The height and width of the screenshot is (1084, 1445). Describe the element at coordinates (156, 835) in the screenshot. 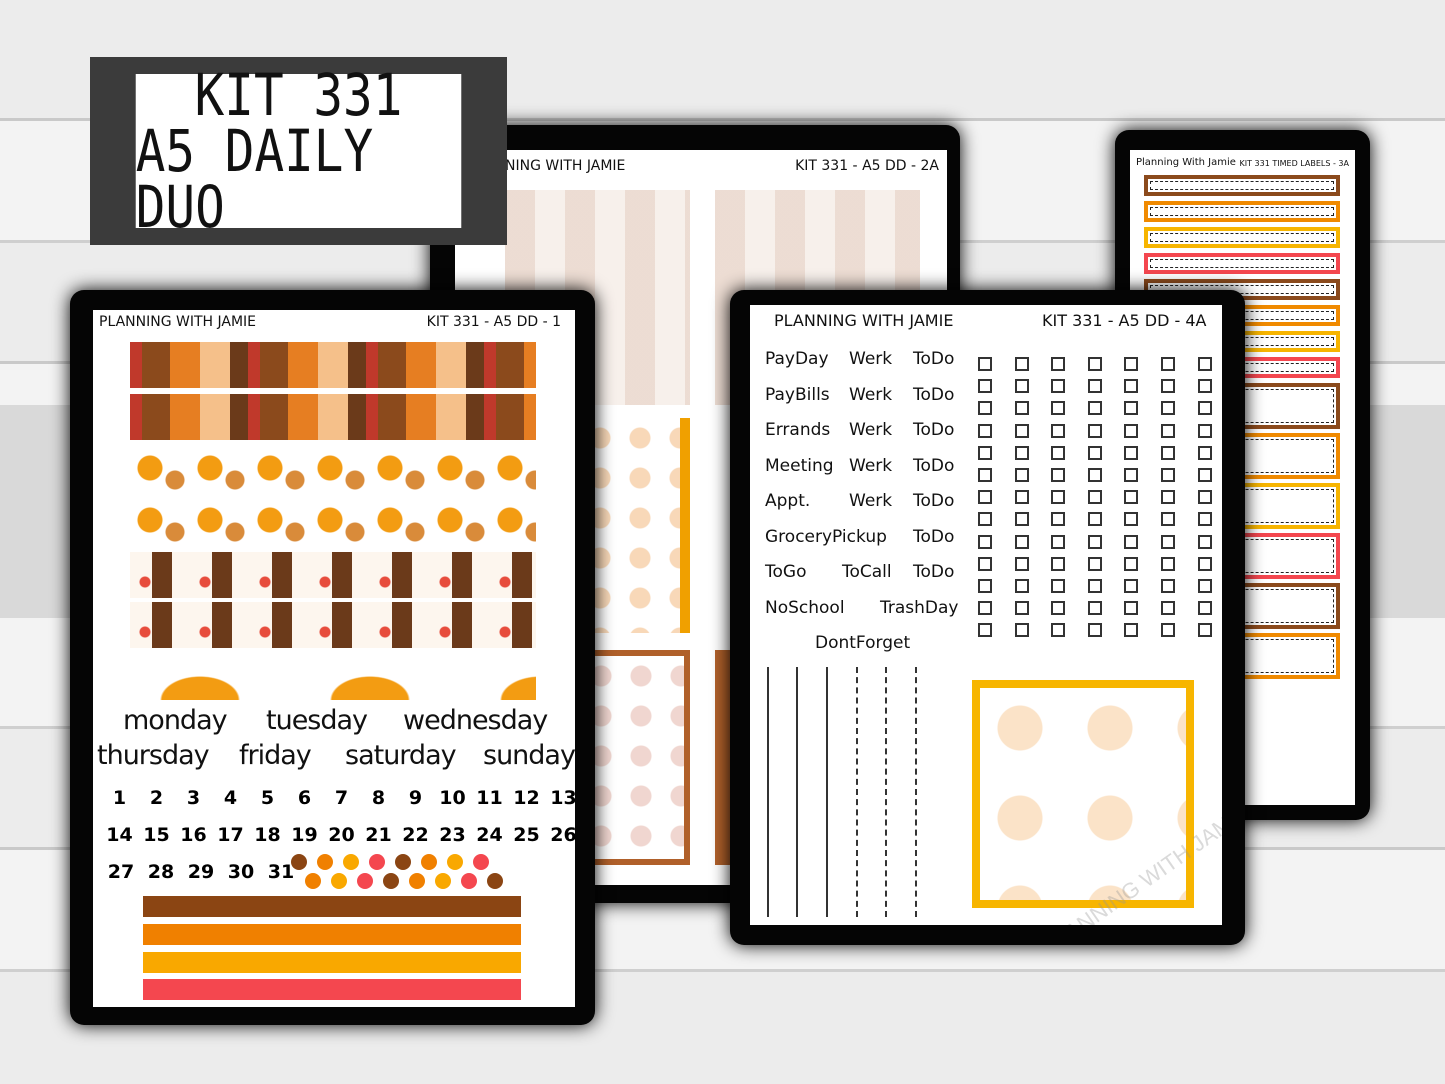

I see `date-number: 15` at that location.